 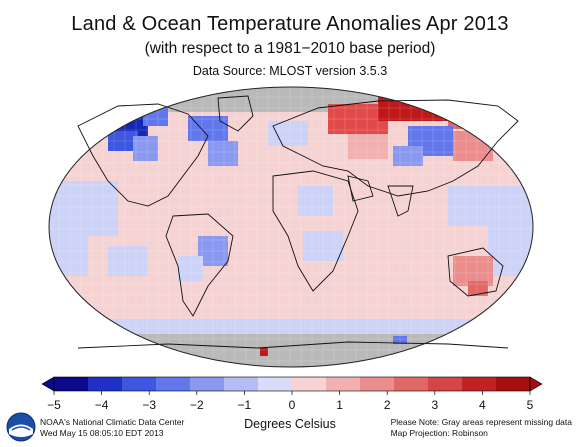 I want to click on south-america-outline, so click(x=199, y=265).